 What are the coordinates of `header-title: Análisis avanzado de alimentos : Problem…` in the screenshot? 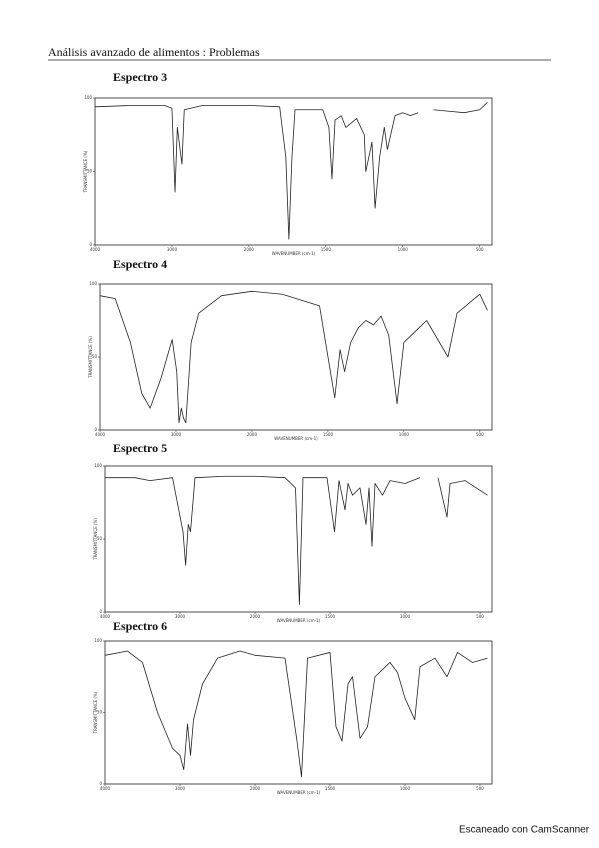 It's located at (154, 52).